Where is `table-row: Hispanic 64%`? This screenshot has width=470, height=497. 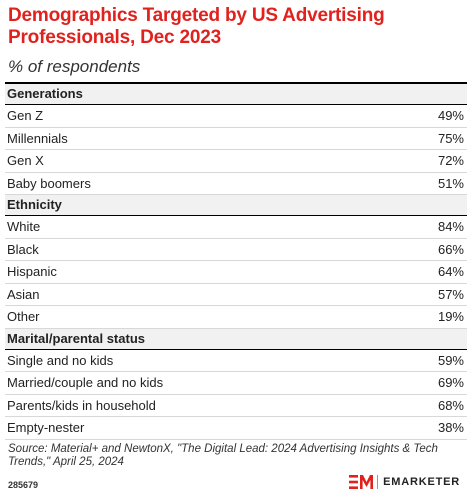 table-row: Hispanic 64% is located at coordinates (236, 272).